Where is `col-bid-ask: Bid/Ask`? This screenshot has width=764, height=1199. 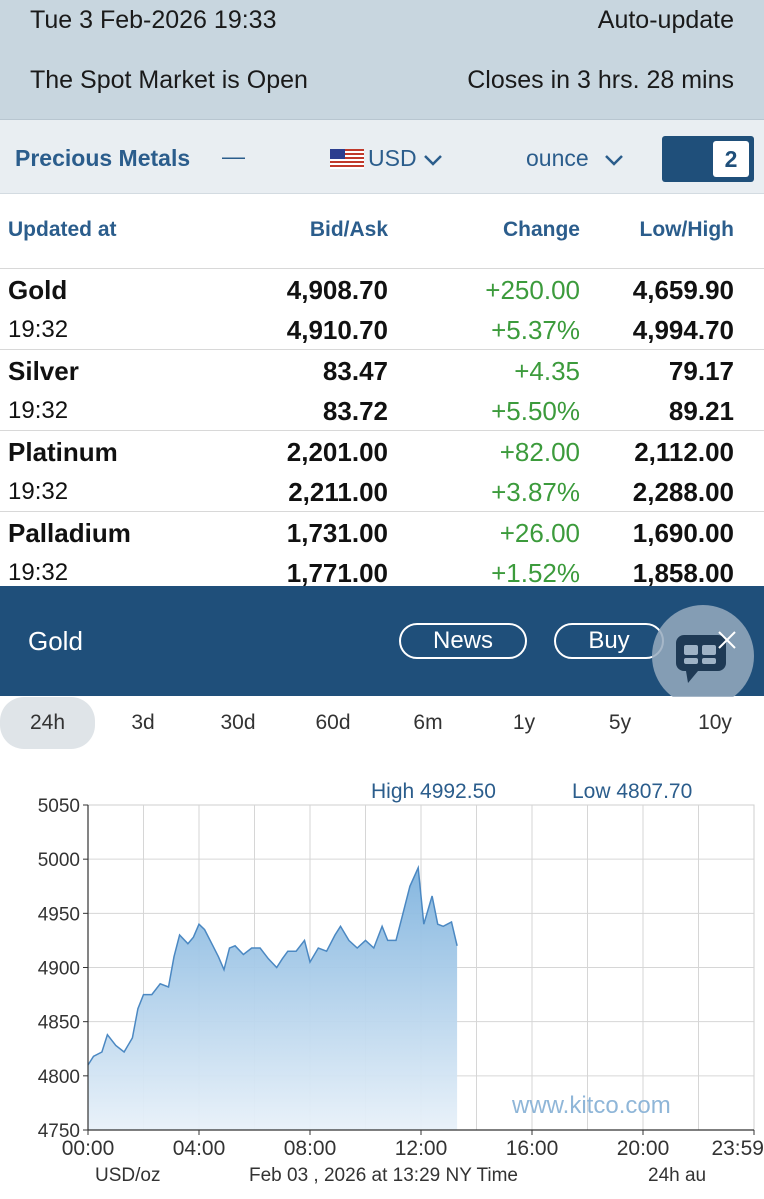
col-bid-ask: Bid/Ask is located at coordinates (348, 229).